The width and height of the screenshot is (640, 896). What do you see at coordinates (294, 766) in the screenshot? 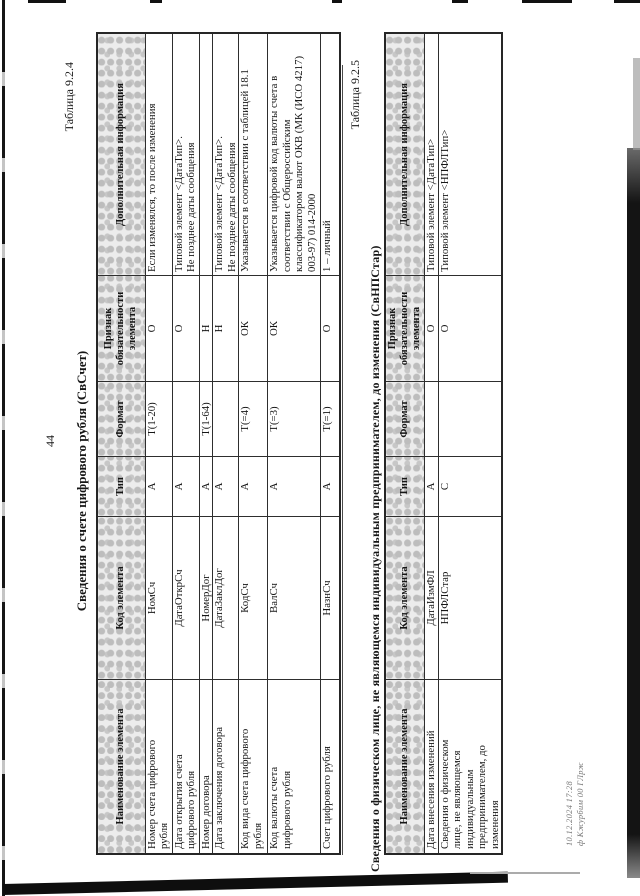
I see `cell: Код валюты счета цифрового рубля` at bounding box center [294, 766].